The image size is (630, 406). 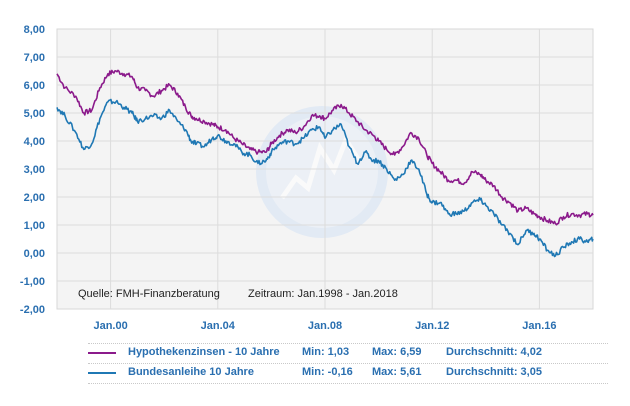 What do you see at coordinates (110, 326) in the screenshot?
I see `x-tick-label: Jan.00` at bounding box center [110, 326].